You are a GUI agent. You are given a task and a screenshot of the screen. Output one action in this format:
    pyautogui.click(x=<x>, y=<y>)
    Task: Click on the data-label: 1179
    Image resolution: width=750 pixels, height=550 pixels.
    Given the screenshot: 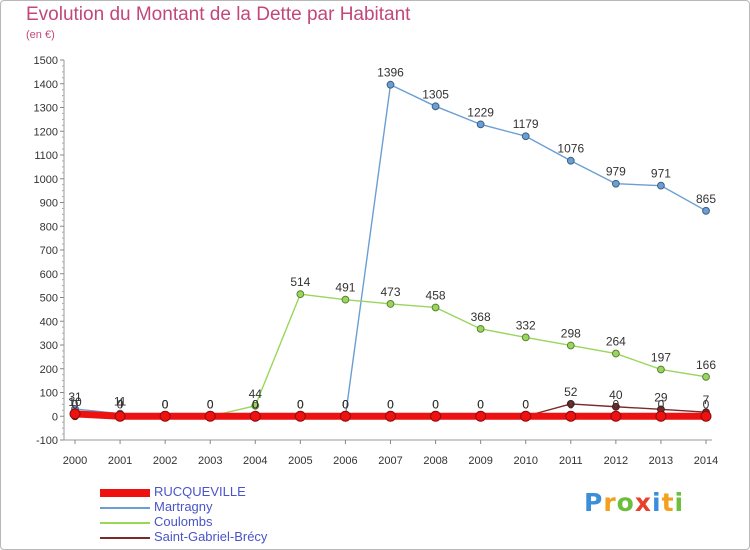 What is the action you would take?
    pyautogui.click(x=526, y=124)
    